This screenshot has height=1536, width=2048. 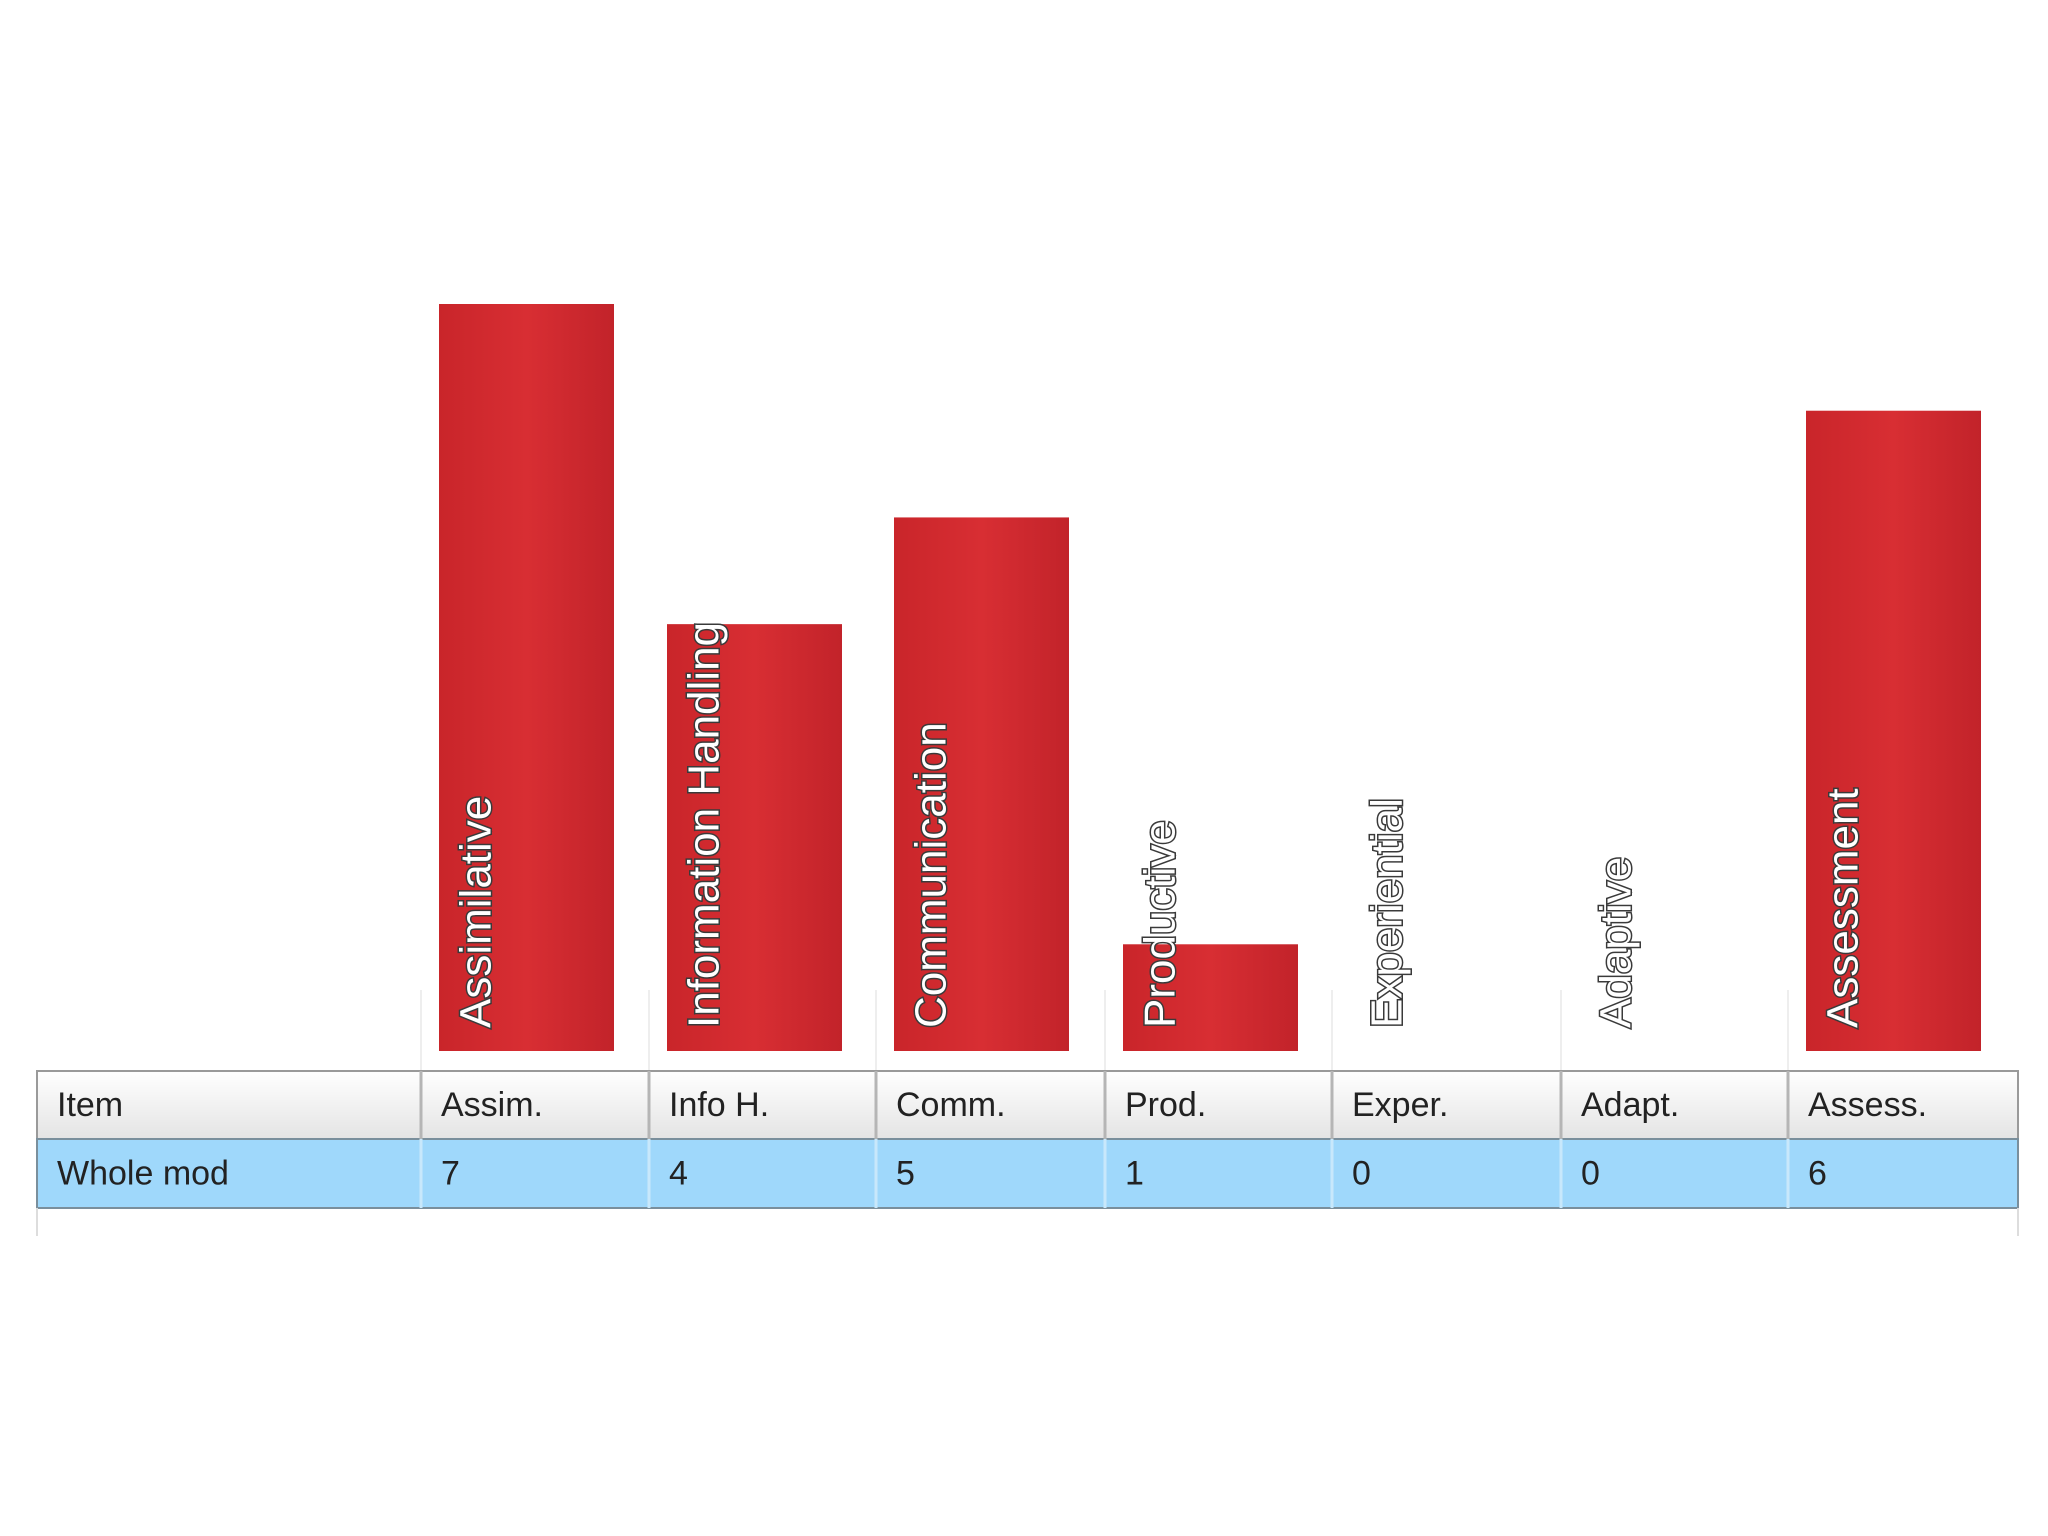 What do you see at coordinates (1027, 1173) in the screenshot?
I see `table-row` at bounding box center [1027, 1173].